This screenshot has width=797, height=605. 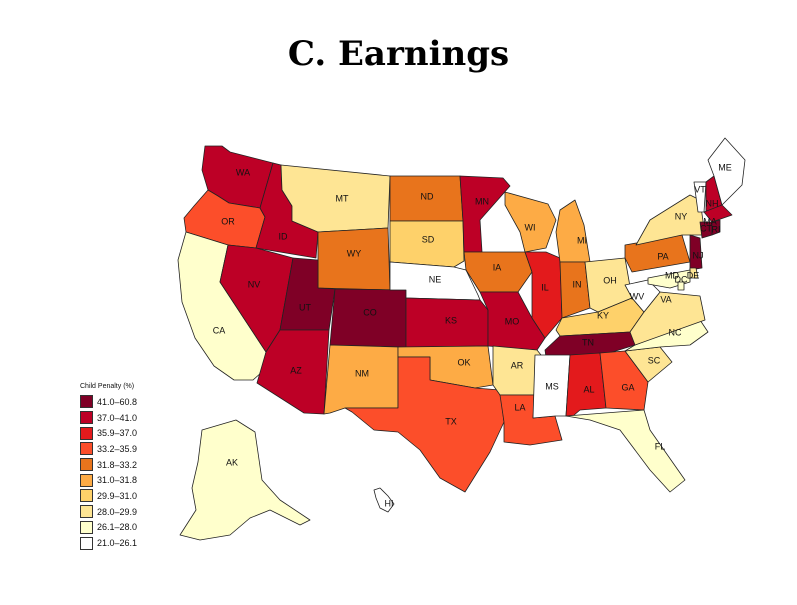 What do you see at coordinates (219, 330) in the screenshot?
I see `state-label-ca: CA` at bounding box center [219, 330].